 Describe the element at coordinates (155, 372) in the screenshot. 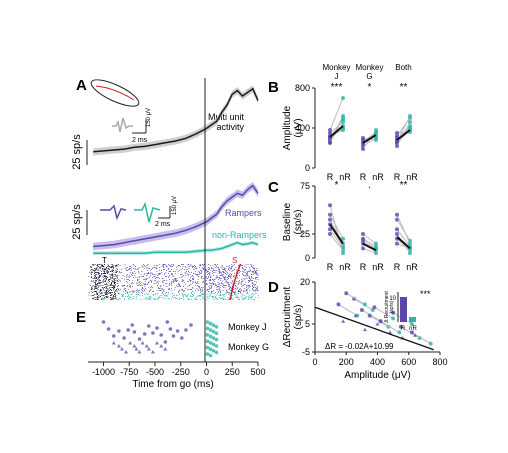

I see `time-tick-label: -500` at that location.